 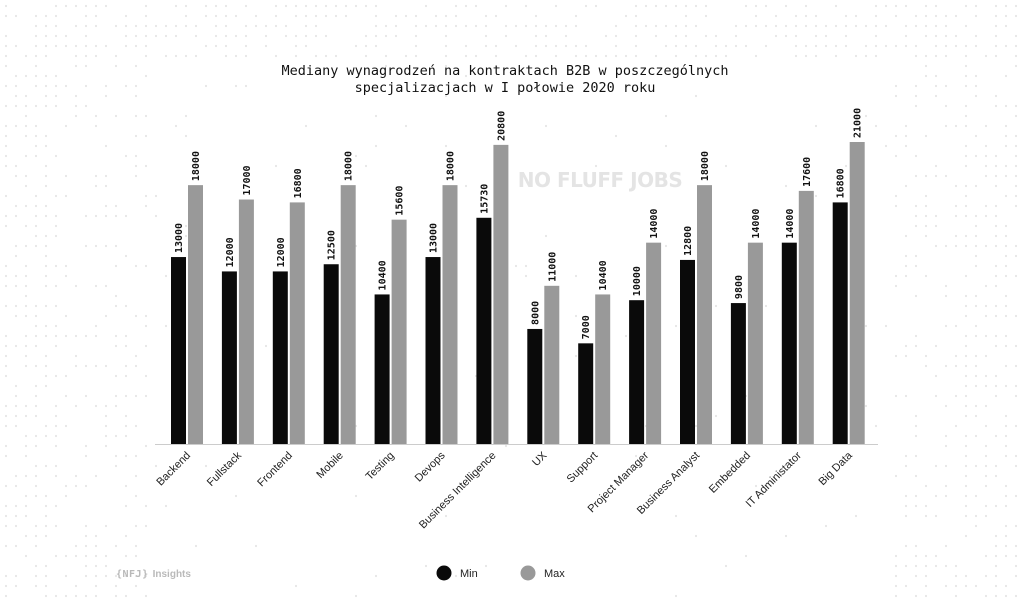 I want to click on watermark-logo: NO FLUFF JOBS, so click(x=600, y=180).